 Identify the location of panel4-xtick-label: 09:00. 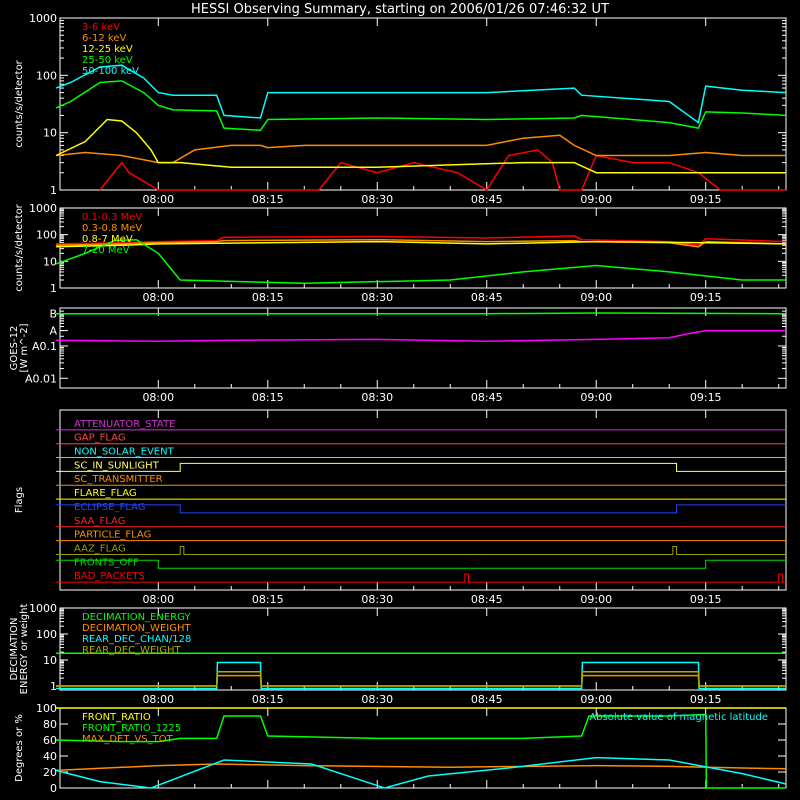
(596, 599).